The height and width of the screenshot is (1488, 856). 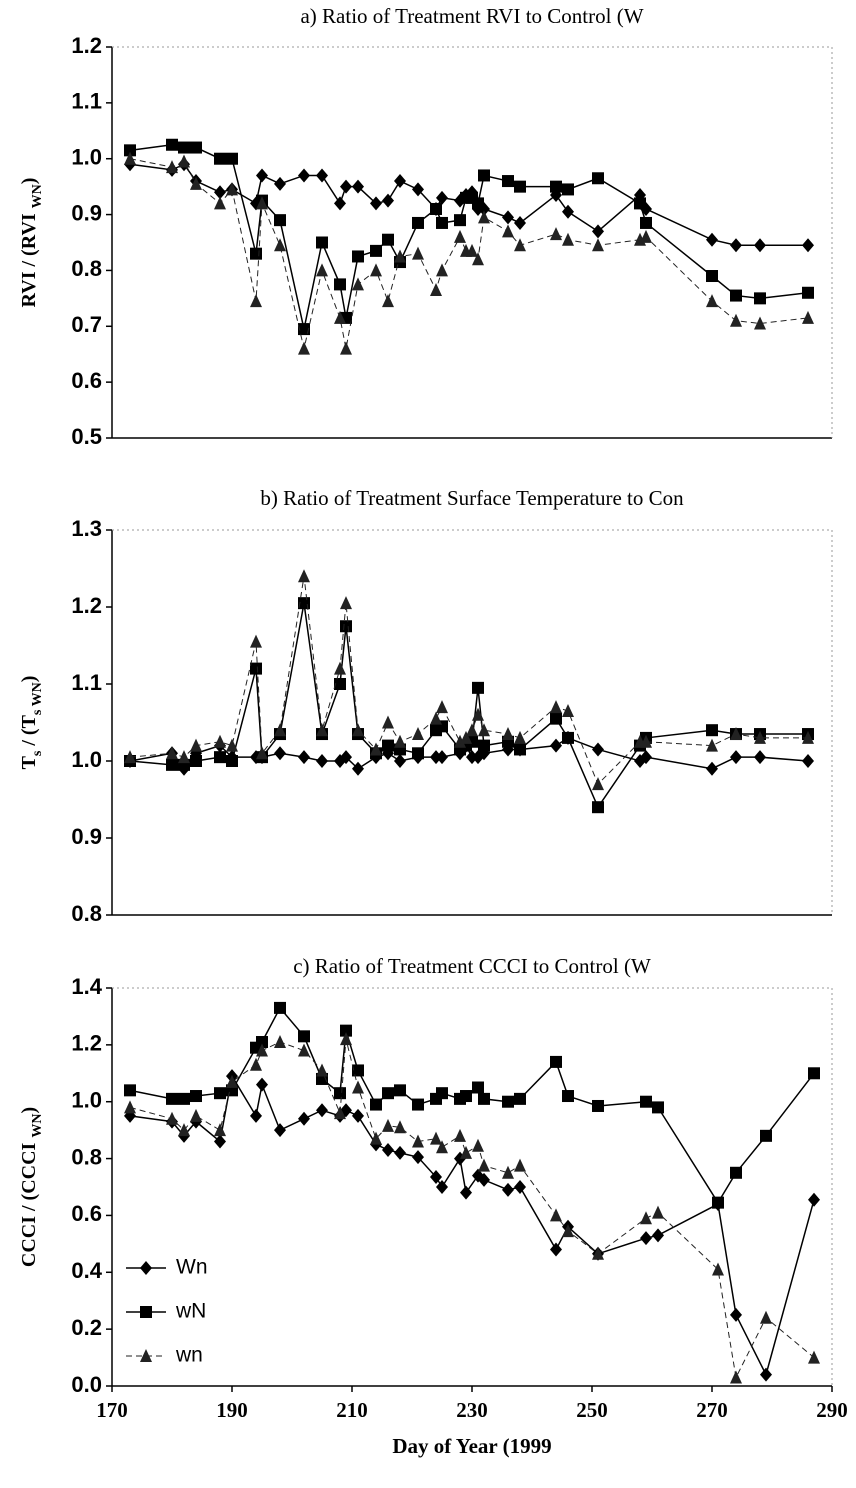 I want to click on series-line, so click(x=469, y=253).